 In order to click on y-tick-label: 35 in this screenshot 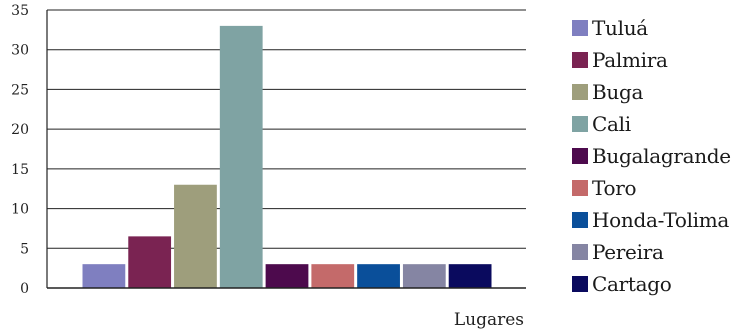, I will do `click(20, 11)`.